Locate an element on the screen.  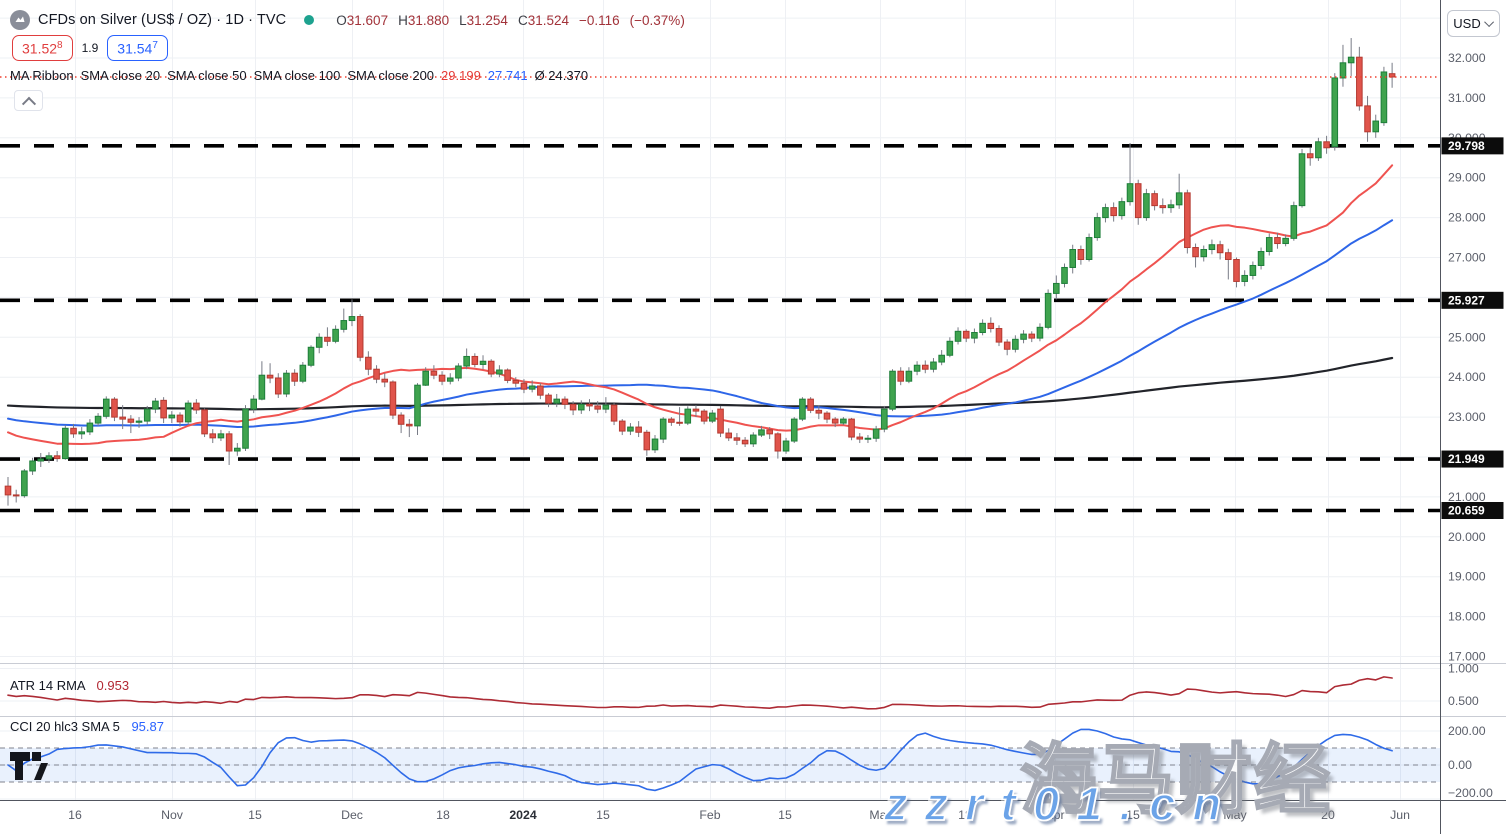
price-level-badge is located at coordinates (1472, 511).